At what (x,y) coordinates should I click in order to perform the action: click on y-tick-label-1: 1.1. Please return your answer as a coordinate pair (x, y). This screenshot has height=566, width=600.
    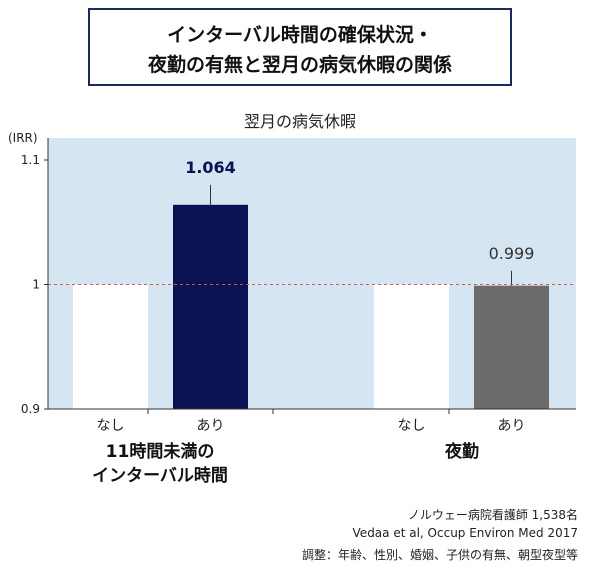
    Looking at the image, I should click on (30, 160).